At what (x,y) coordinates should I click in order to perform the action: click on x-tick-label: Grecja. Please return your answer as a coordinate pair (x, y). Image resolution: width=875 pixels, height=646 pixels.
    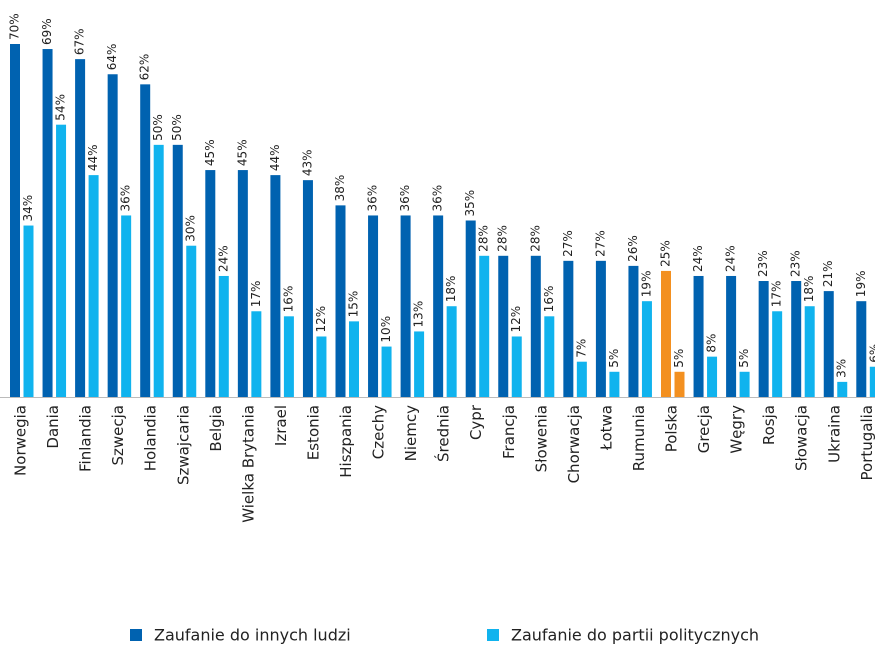
    Looking at the image, I should click on (704, 429).